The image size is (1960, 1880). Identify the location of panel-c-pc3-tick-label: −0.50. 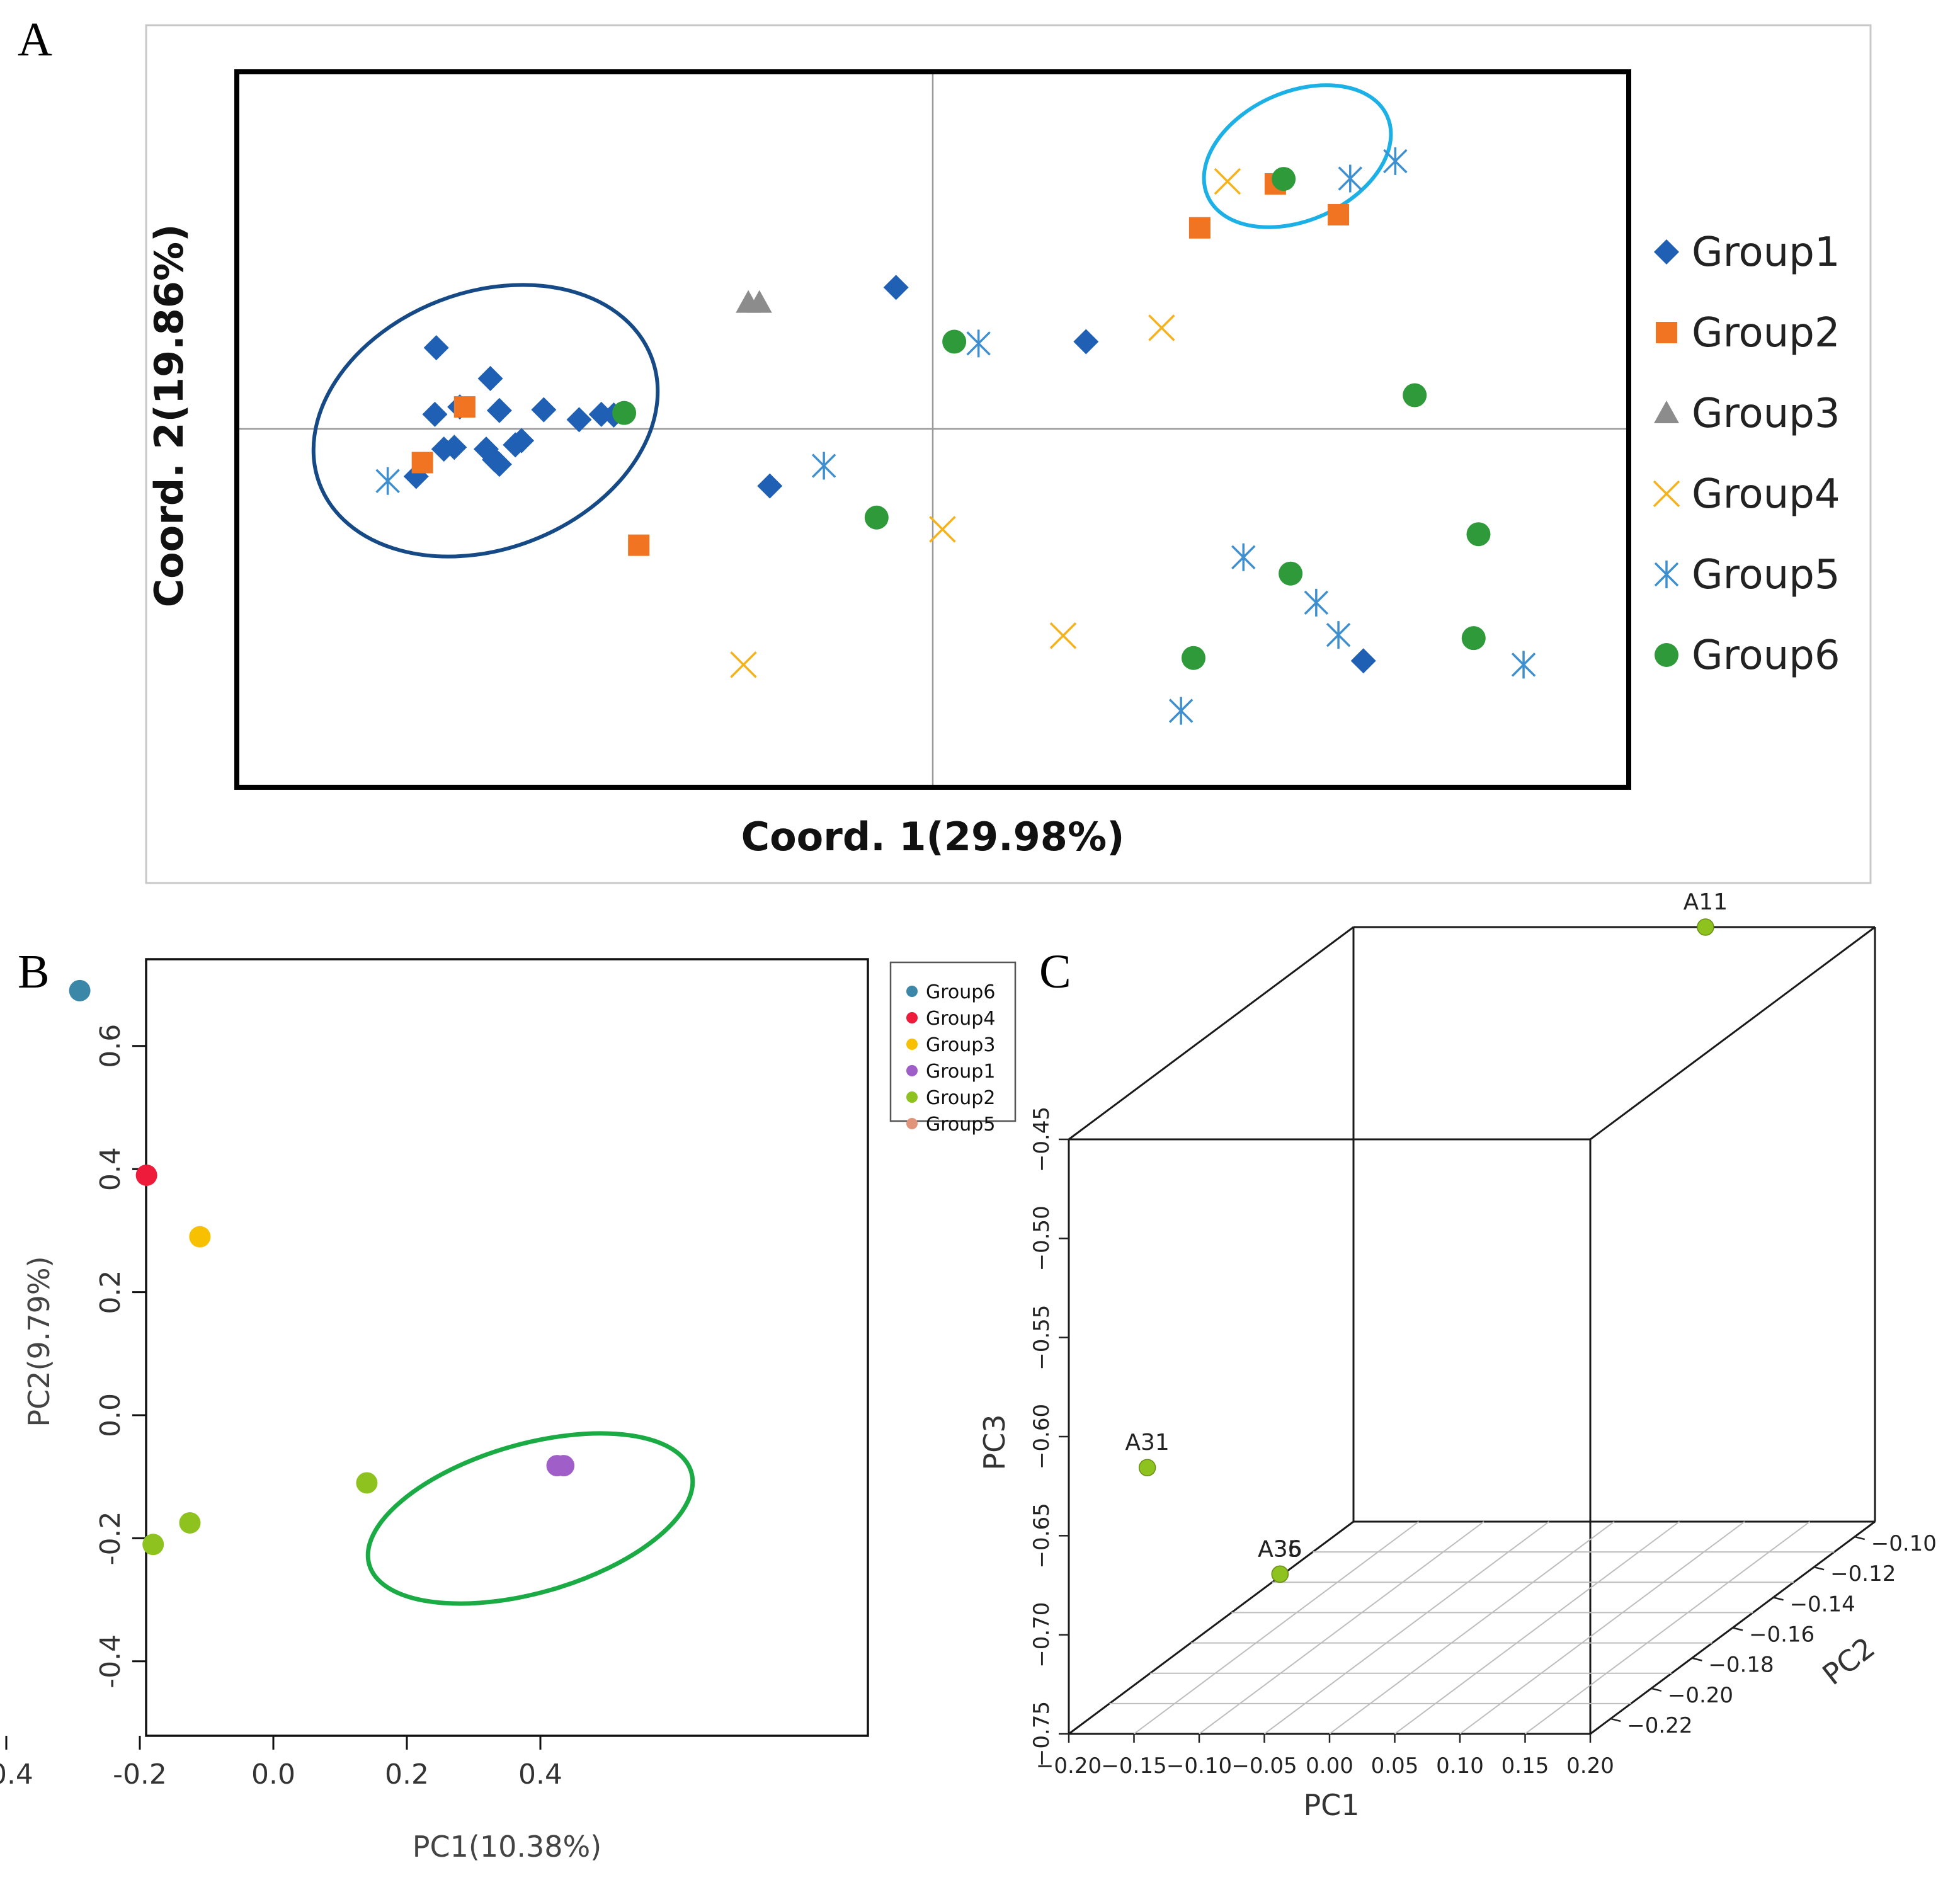
(1041, 1238).